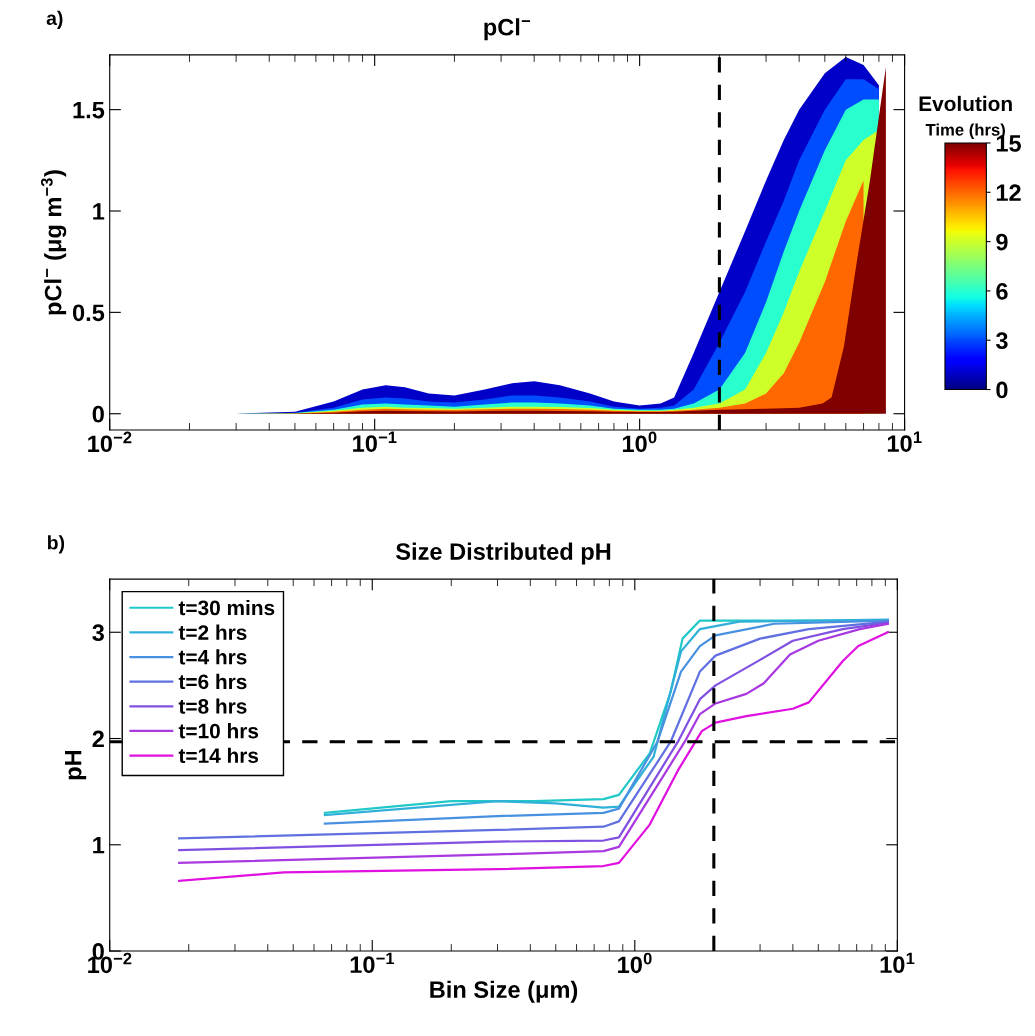  What do you see at coordinates (110, 442) in the screenshot?
I see `x-tick-label: 10$^{−2}$` at bounding box center [110, 442].